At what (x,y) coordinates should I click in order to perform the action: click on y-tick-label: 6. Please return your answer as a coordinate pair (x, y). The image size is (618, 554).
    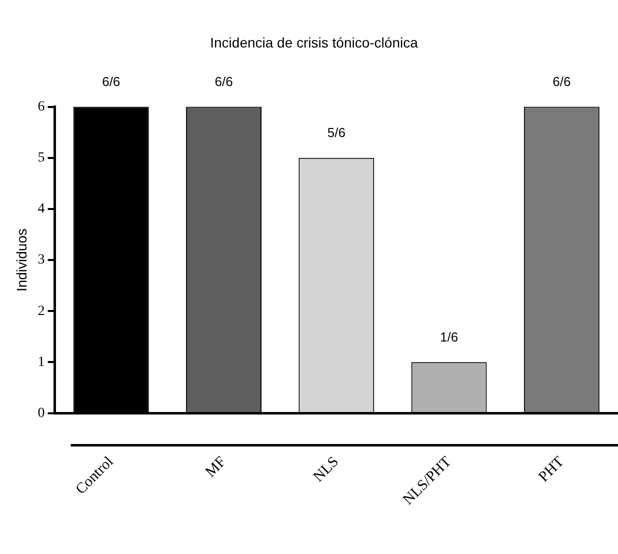
    Looking at the image, I should click on (41, 106).